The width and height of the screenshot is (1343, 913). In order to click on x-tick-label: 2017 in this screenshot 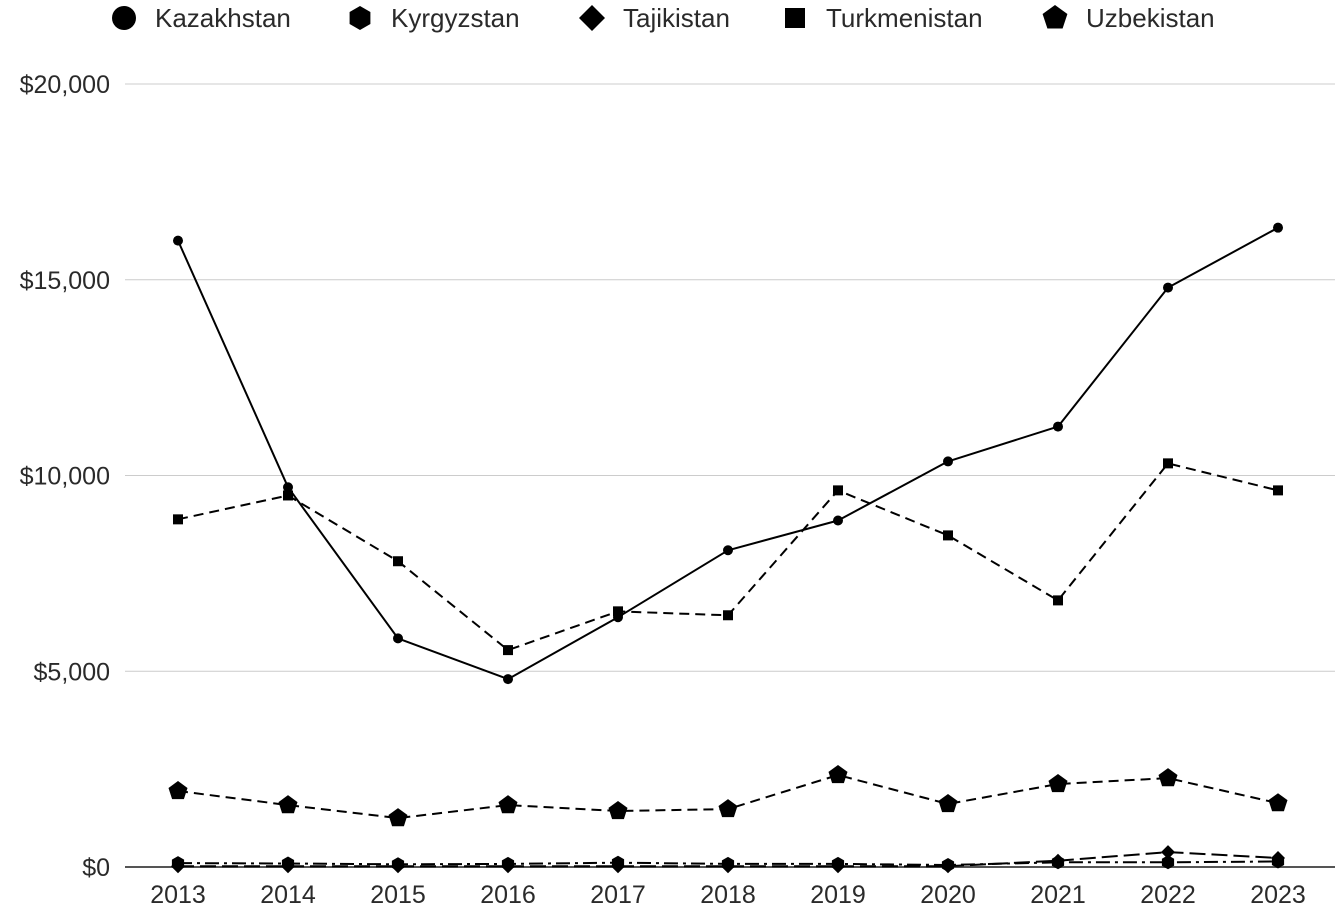, I will do `click(618, 895)`.